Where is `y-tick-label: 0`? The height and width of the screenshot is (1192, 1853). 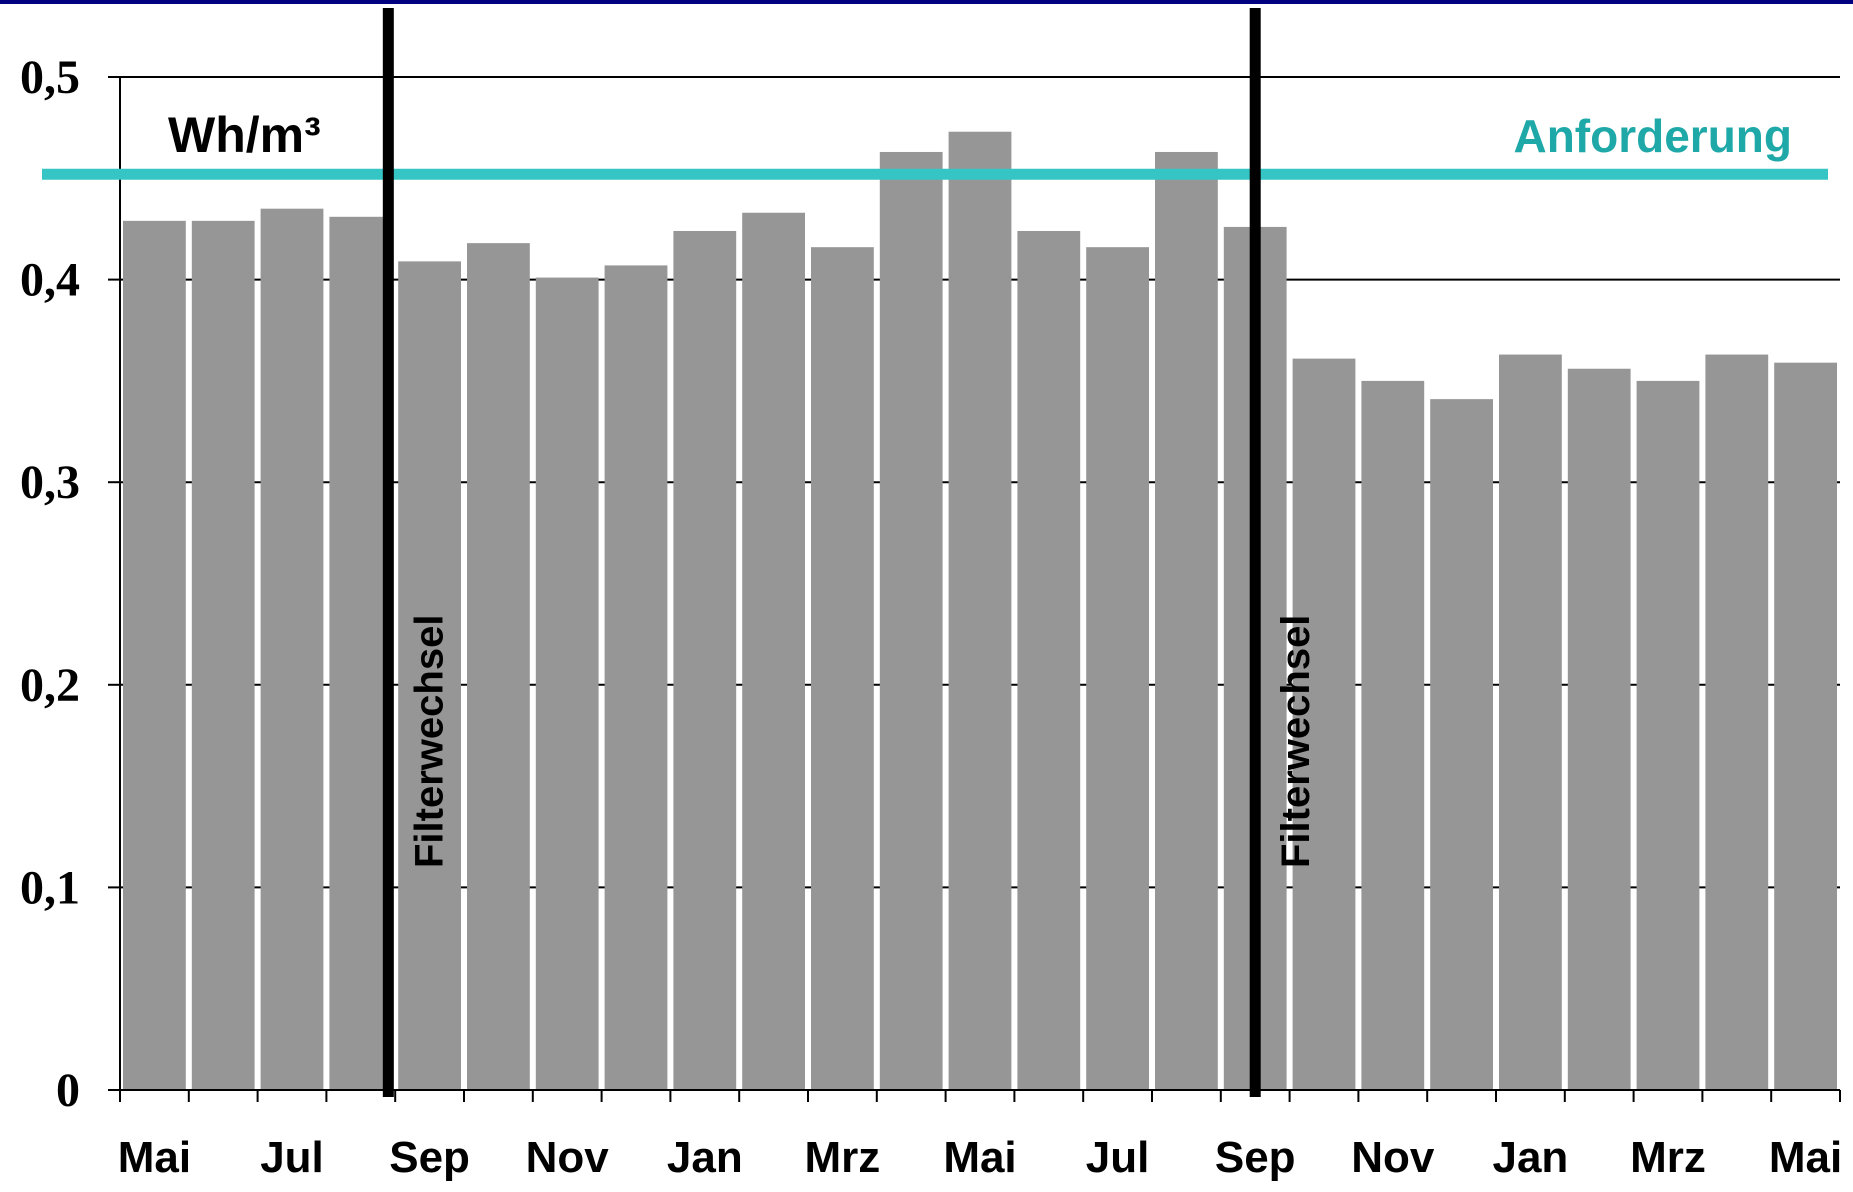
y-tick-label: 0 is located at coordinates (68, 1090).